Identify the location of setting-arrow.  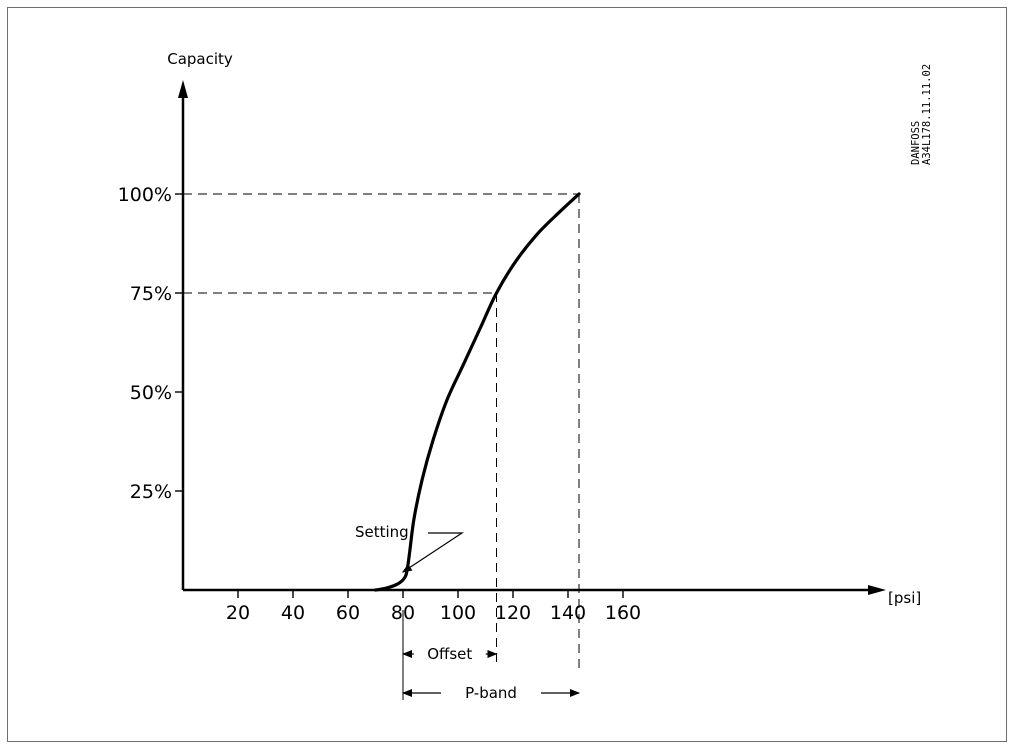
(432, 552).